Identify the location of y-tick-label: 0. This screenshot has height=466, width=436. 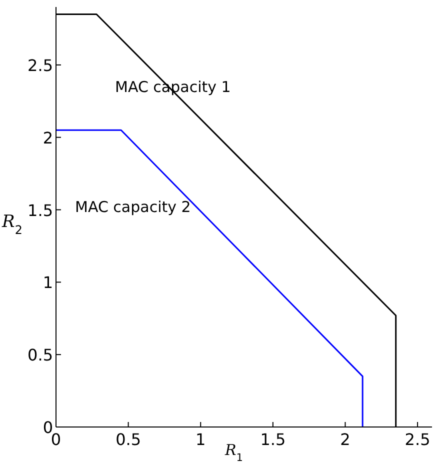
(47, 427).